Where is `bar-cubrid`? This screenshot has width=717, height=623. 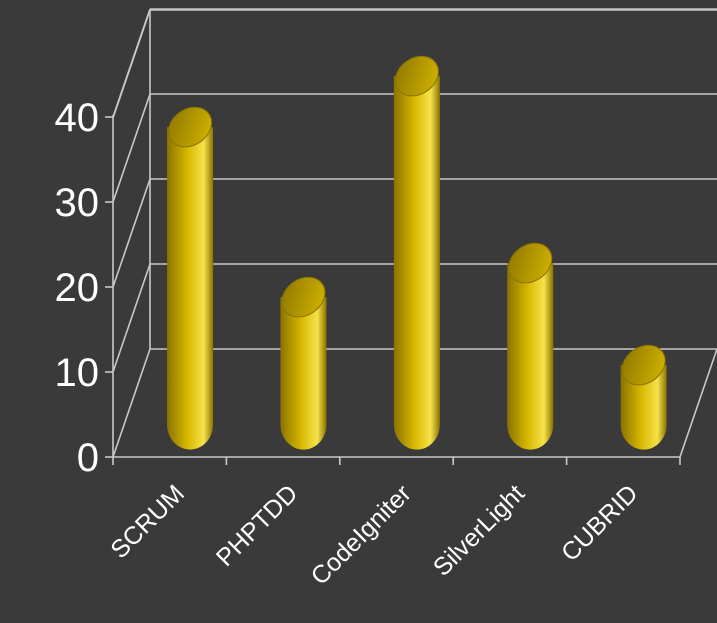
bar-cubrid is located at coordinates (643, 397).